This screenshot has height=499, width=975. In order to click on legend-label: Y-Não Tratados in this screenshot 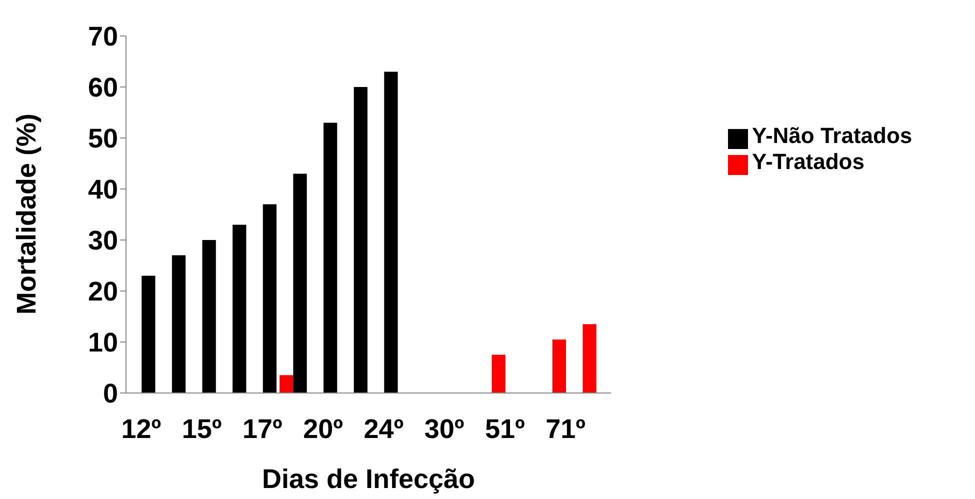, I will do `click(832, 135)`.